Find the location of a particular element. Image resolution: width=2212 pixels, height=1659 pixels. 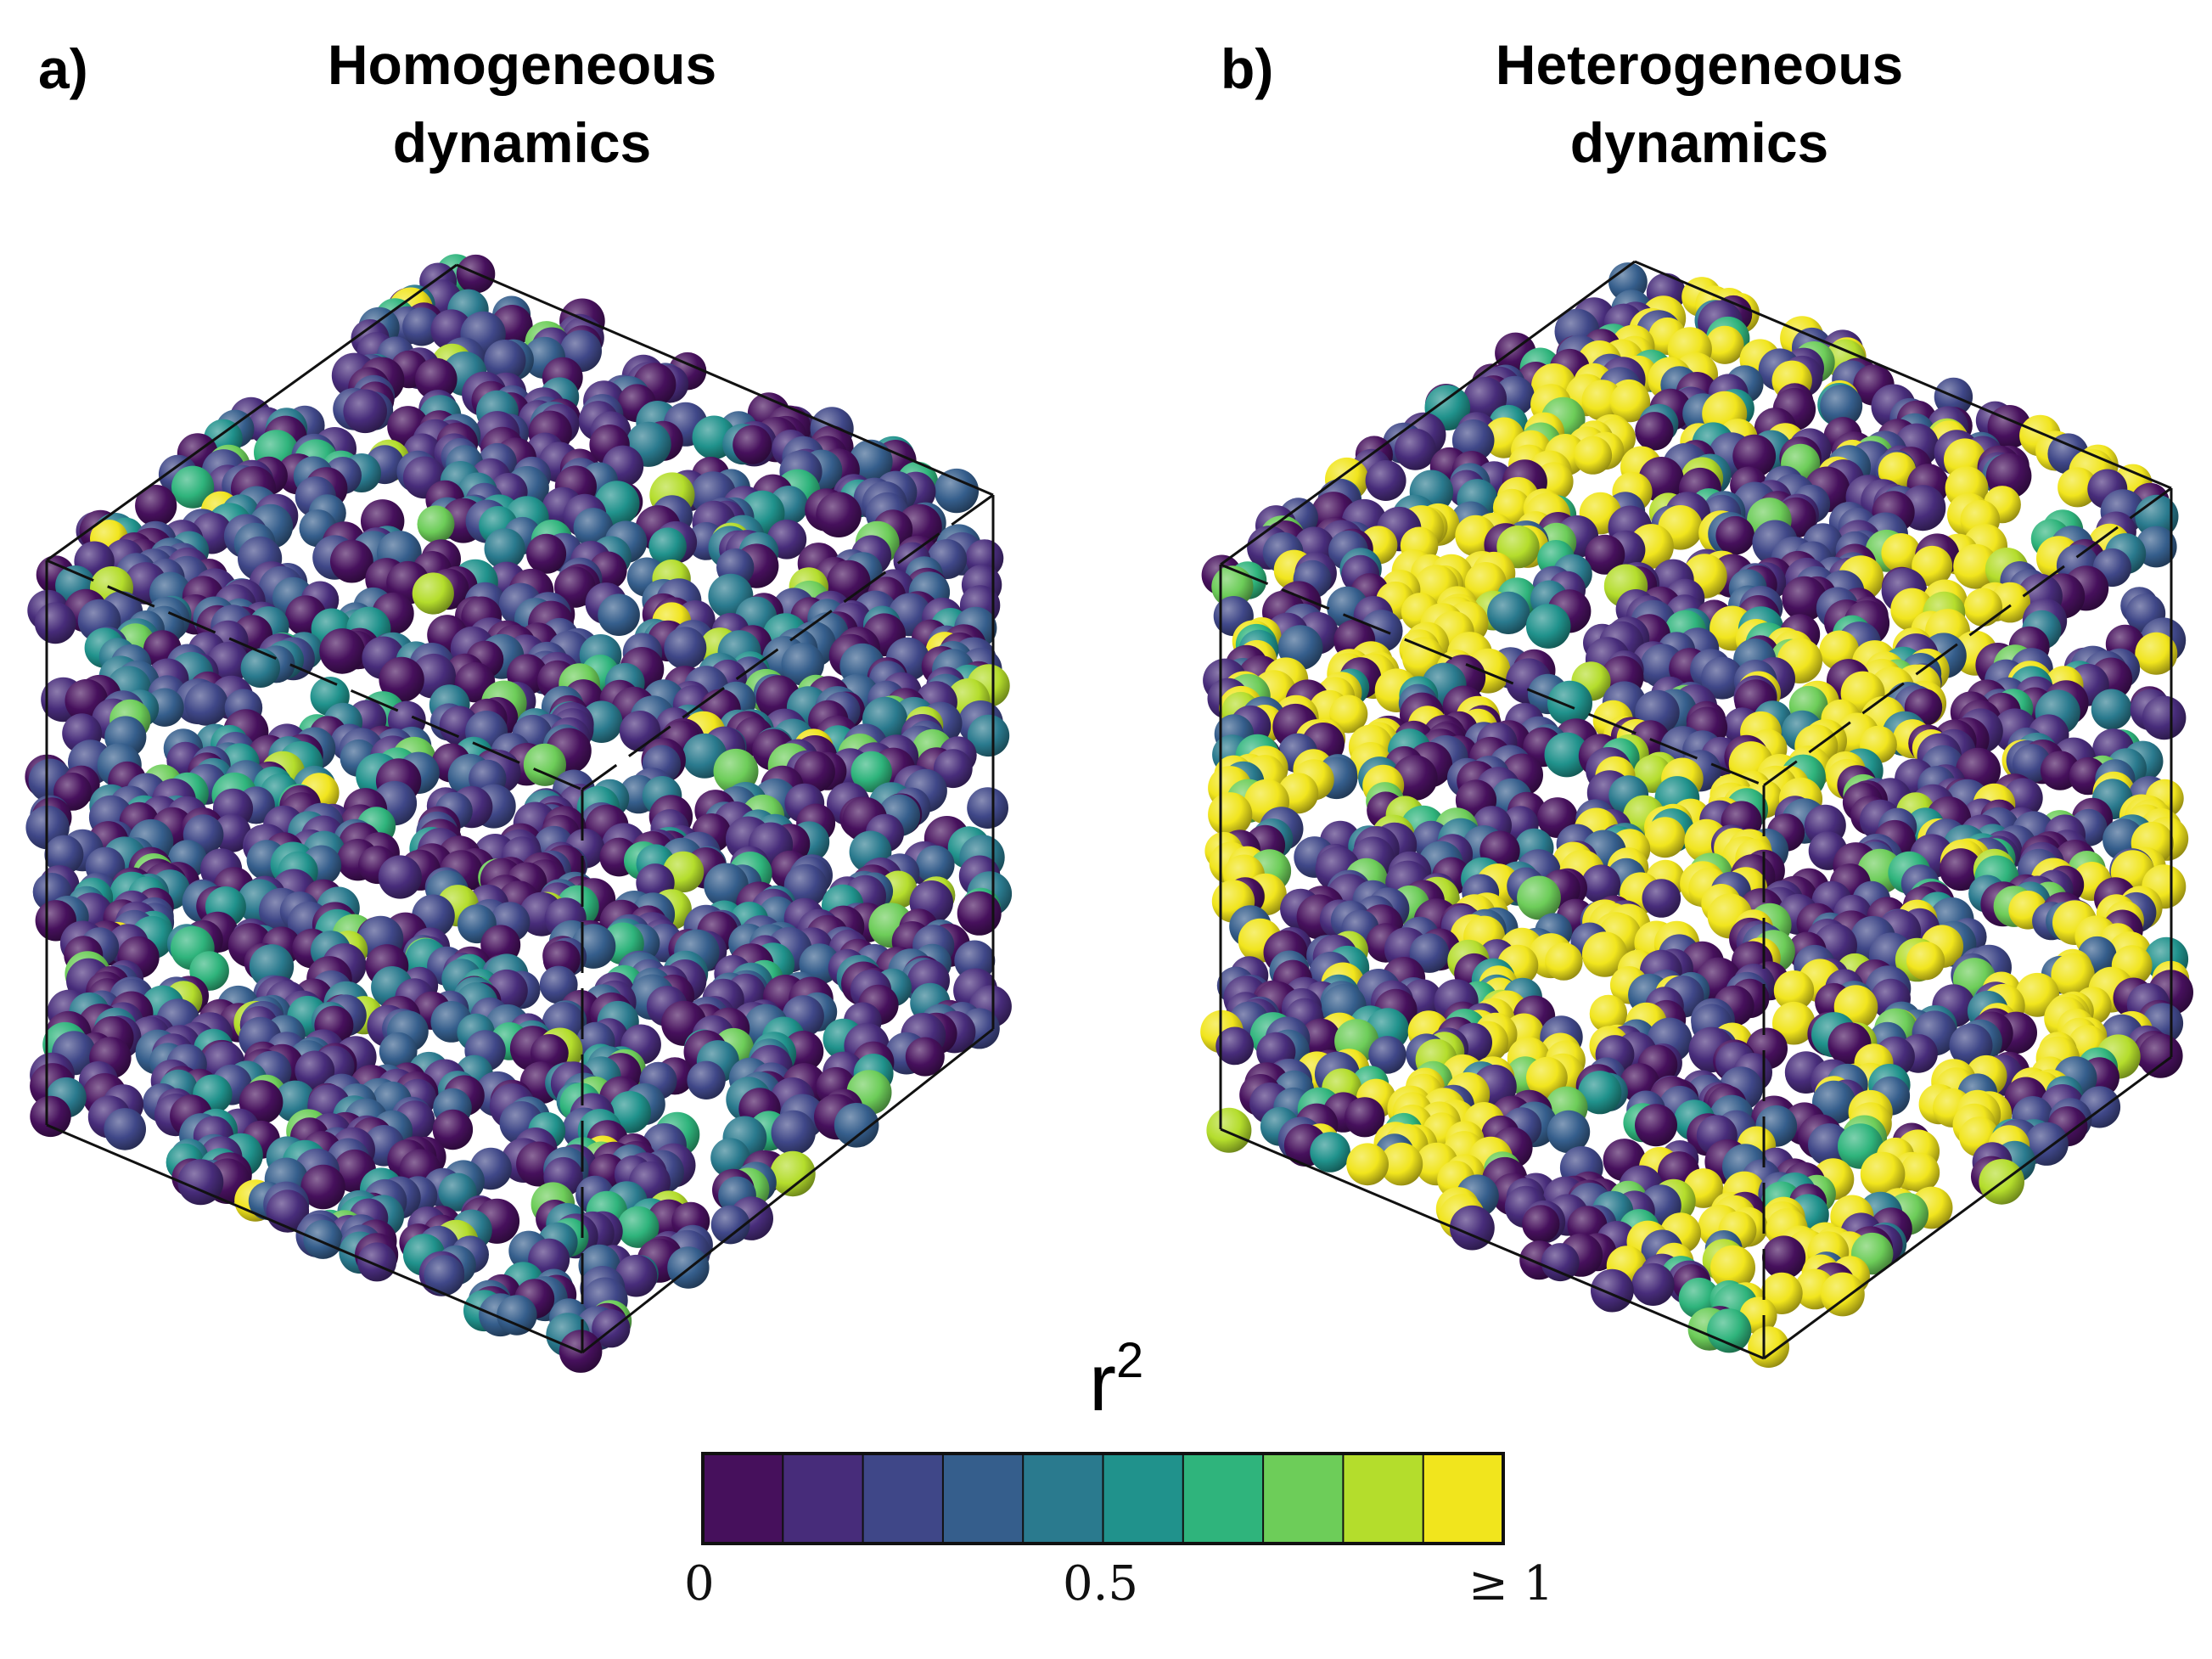

panel-a-title-line2: dynamics is located at coordinates (522, 142).